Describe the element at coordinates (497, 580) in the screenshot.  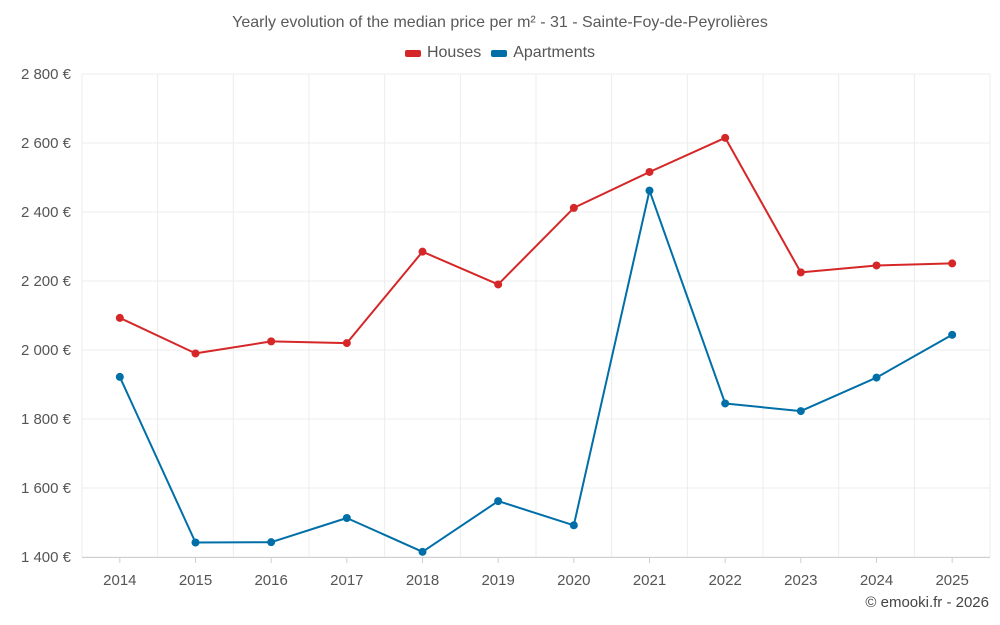
I see `x-tick-label: 2019` at that location.